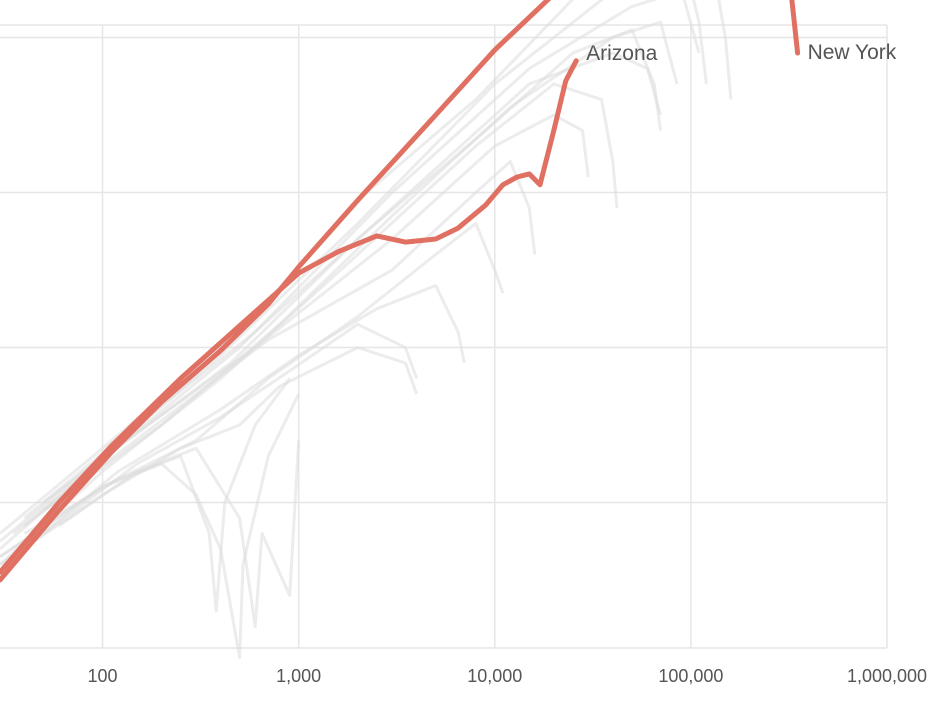 The width and height of the screenshot is (939, 704). Describe the element at coordinates (103, 676) in the screenshot. I see `x-tick-label: 100` at that location.